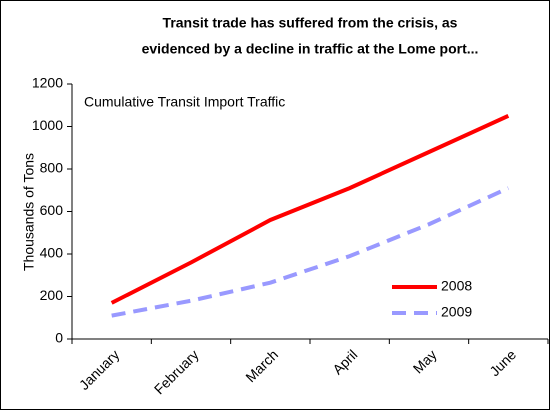  What do you see at coordinates (52, 253) in the screenshot?
I see `y-tick-label: 400` at bounding box center [52, 253].